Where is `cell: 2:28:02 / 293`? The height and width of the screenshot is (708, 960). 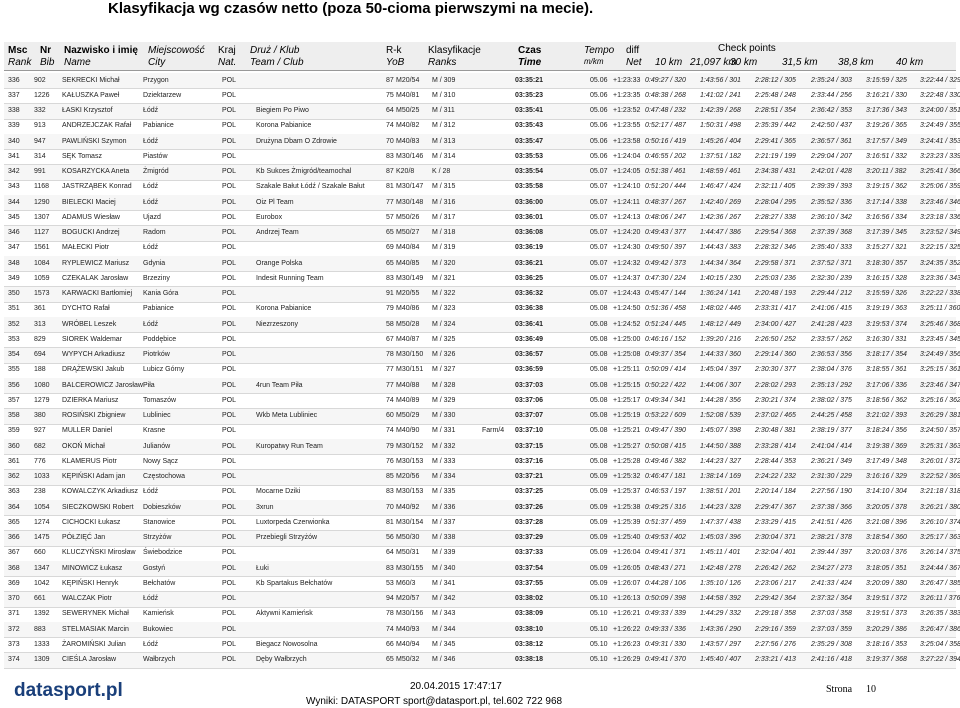 cell: 2:28:02 / 293 is located at coordinates (775, 385).